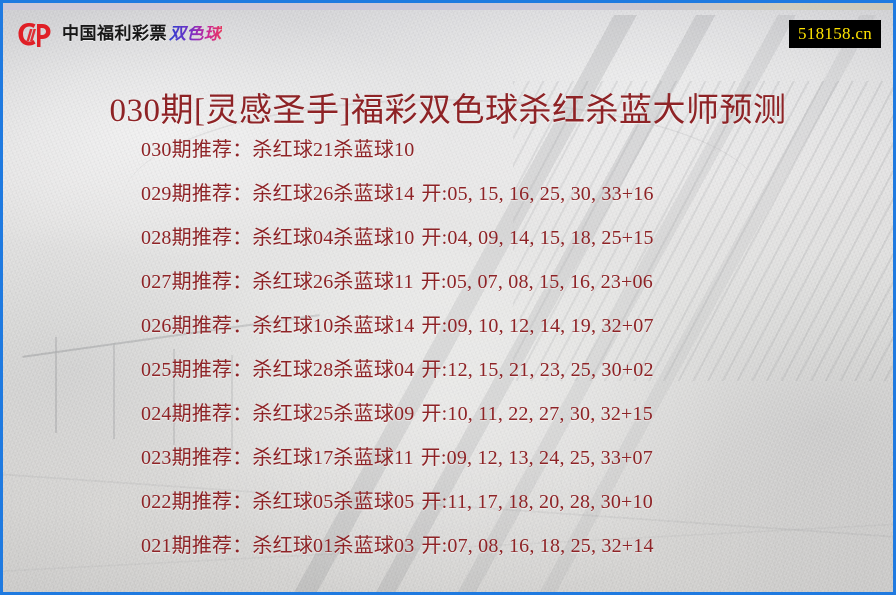  What do you see at coordinates (166, 325) in the screenshot?
I see `issue-number: 026期` at bounding box center [166, 325].